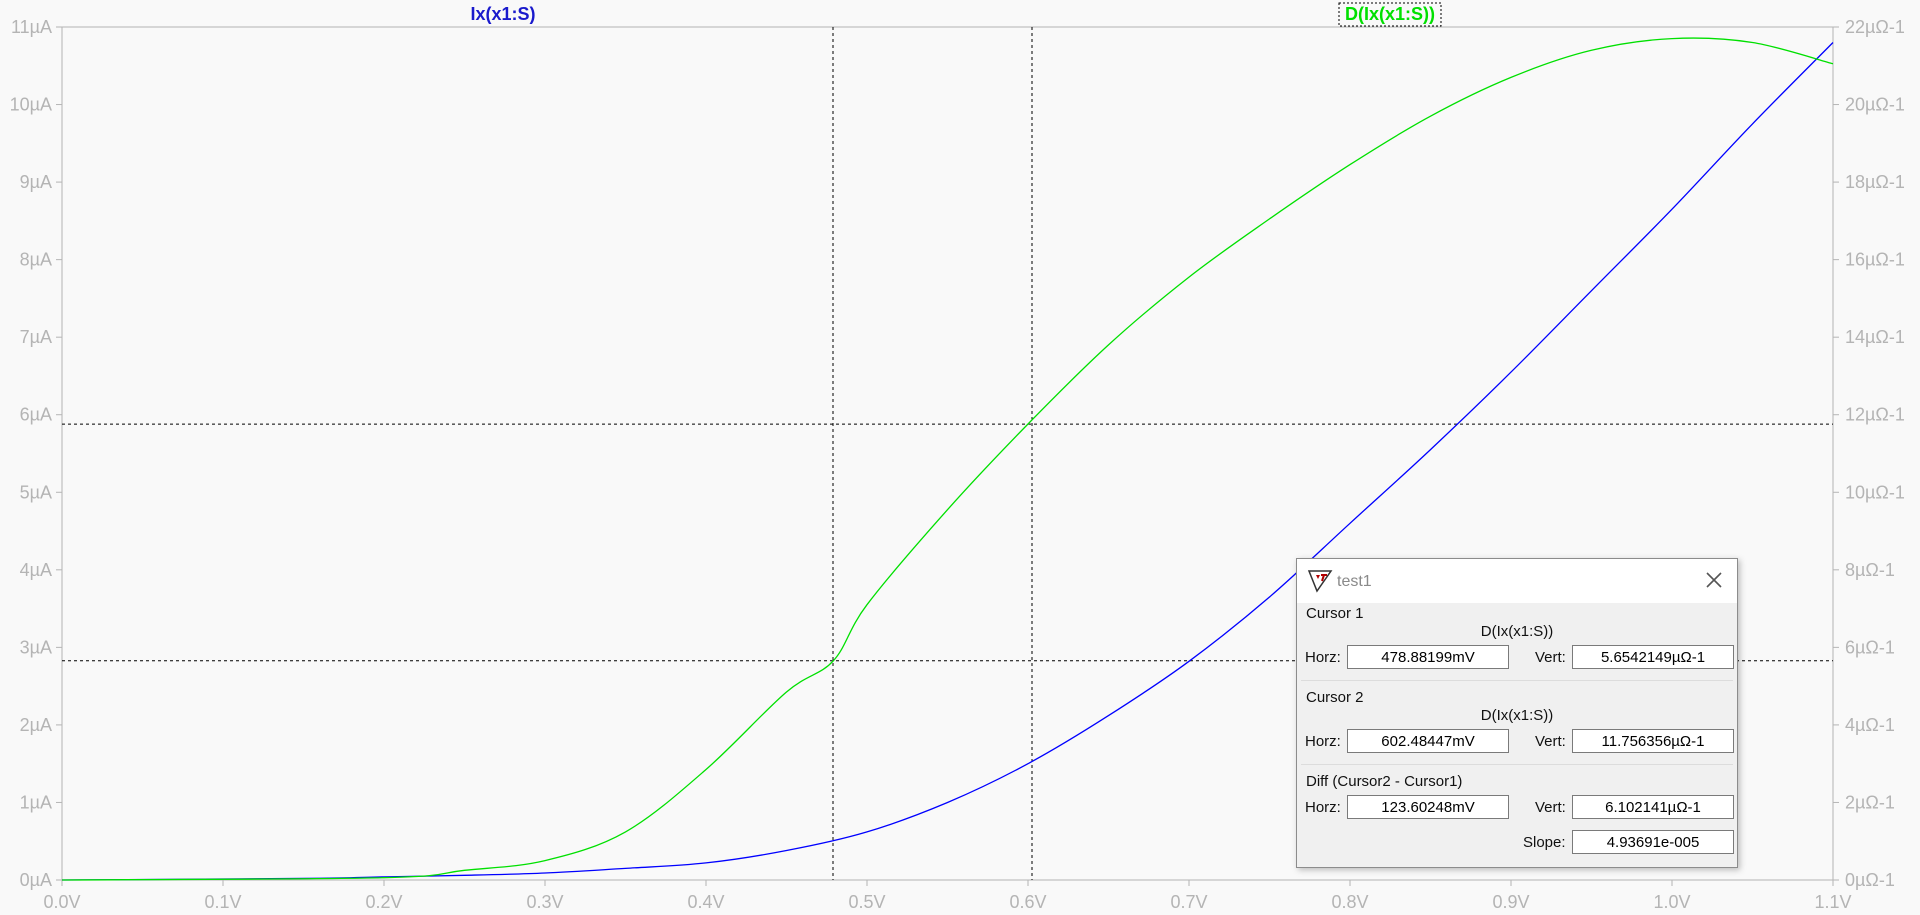 The width and height of the screenshot is (1920, 915). What do you see at coordinates (1323, 657) in the screenshot?
I see `cursor1-horz-label: Horz:` at bounding box center [1323, 657].